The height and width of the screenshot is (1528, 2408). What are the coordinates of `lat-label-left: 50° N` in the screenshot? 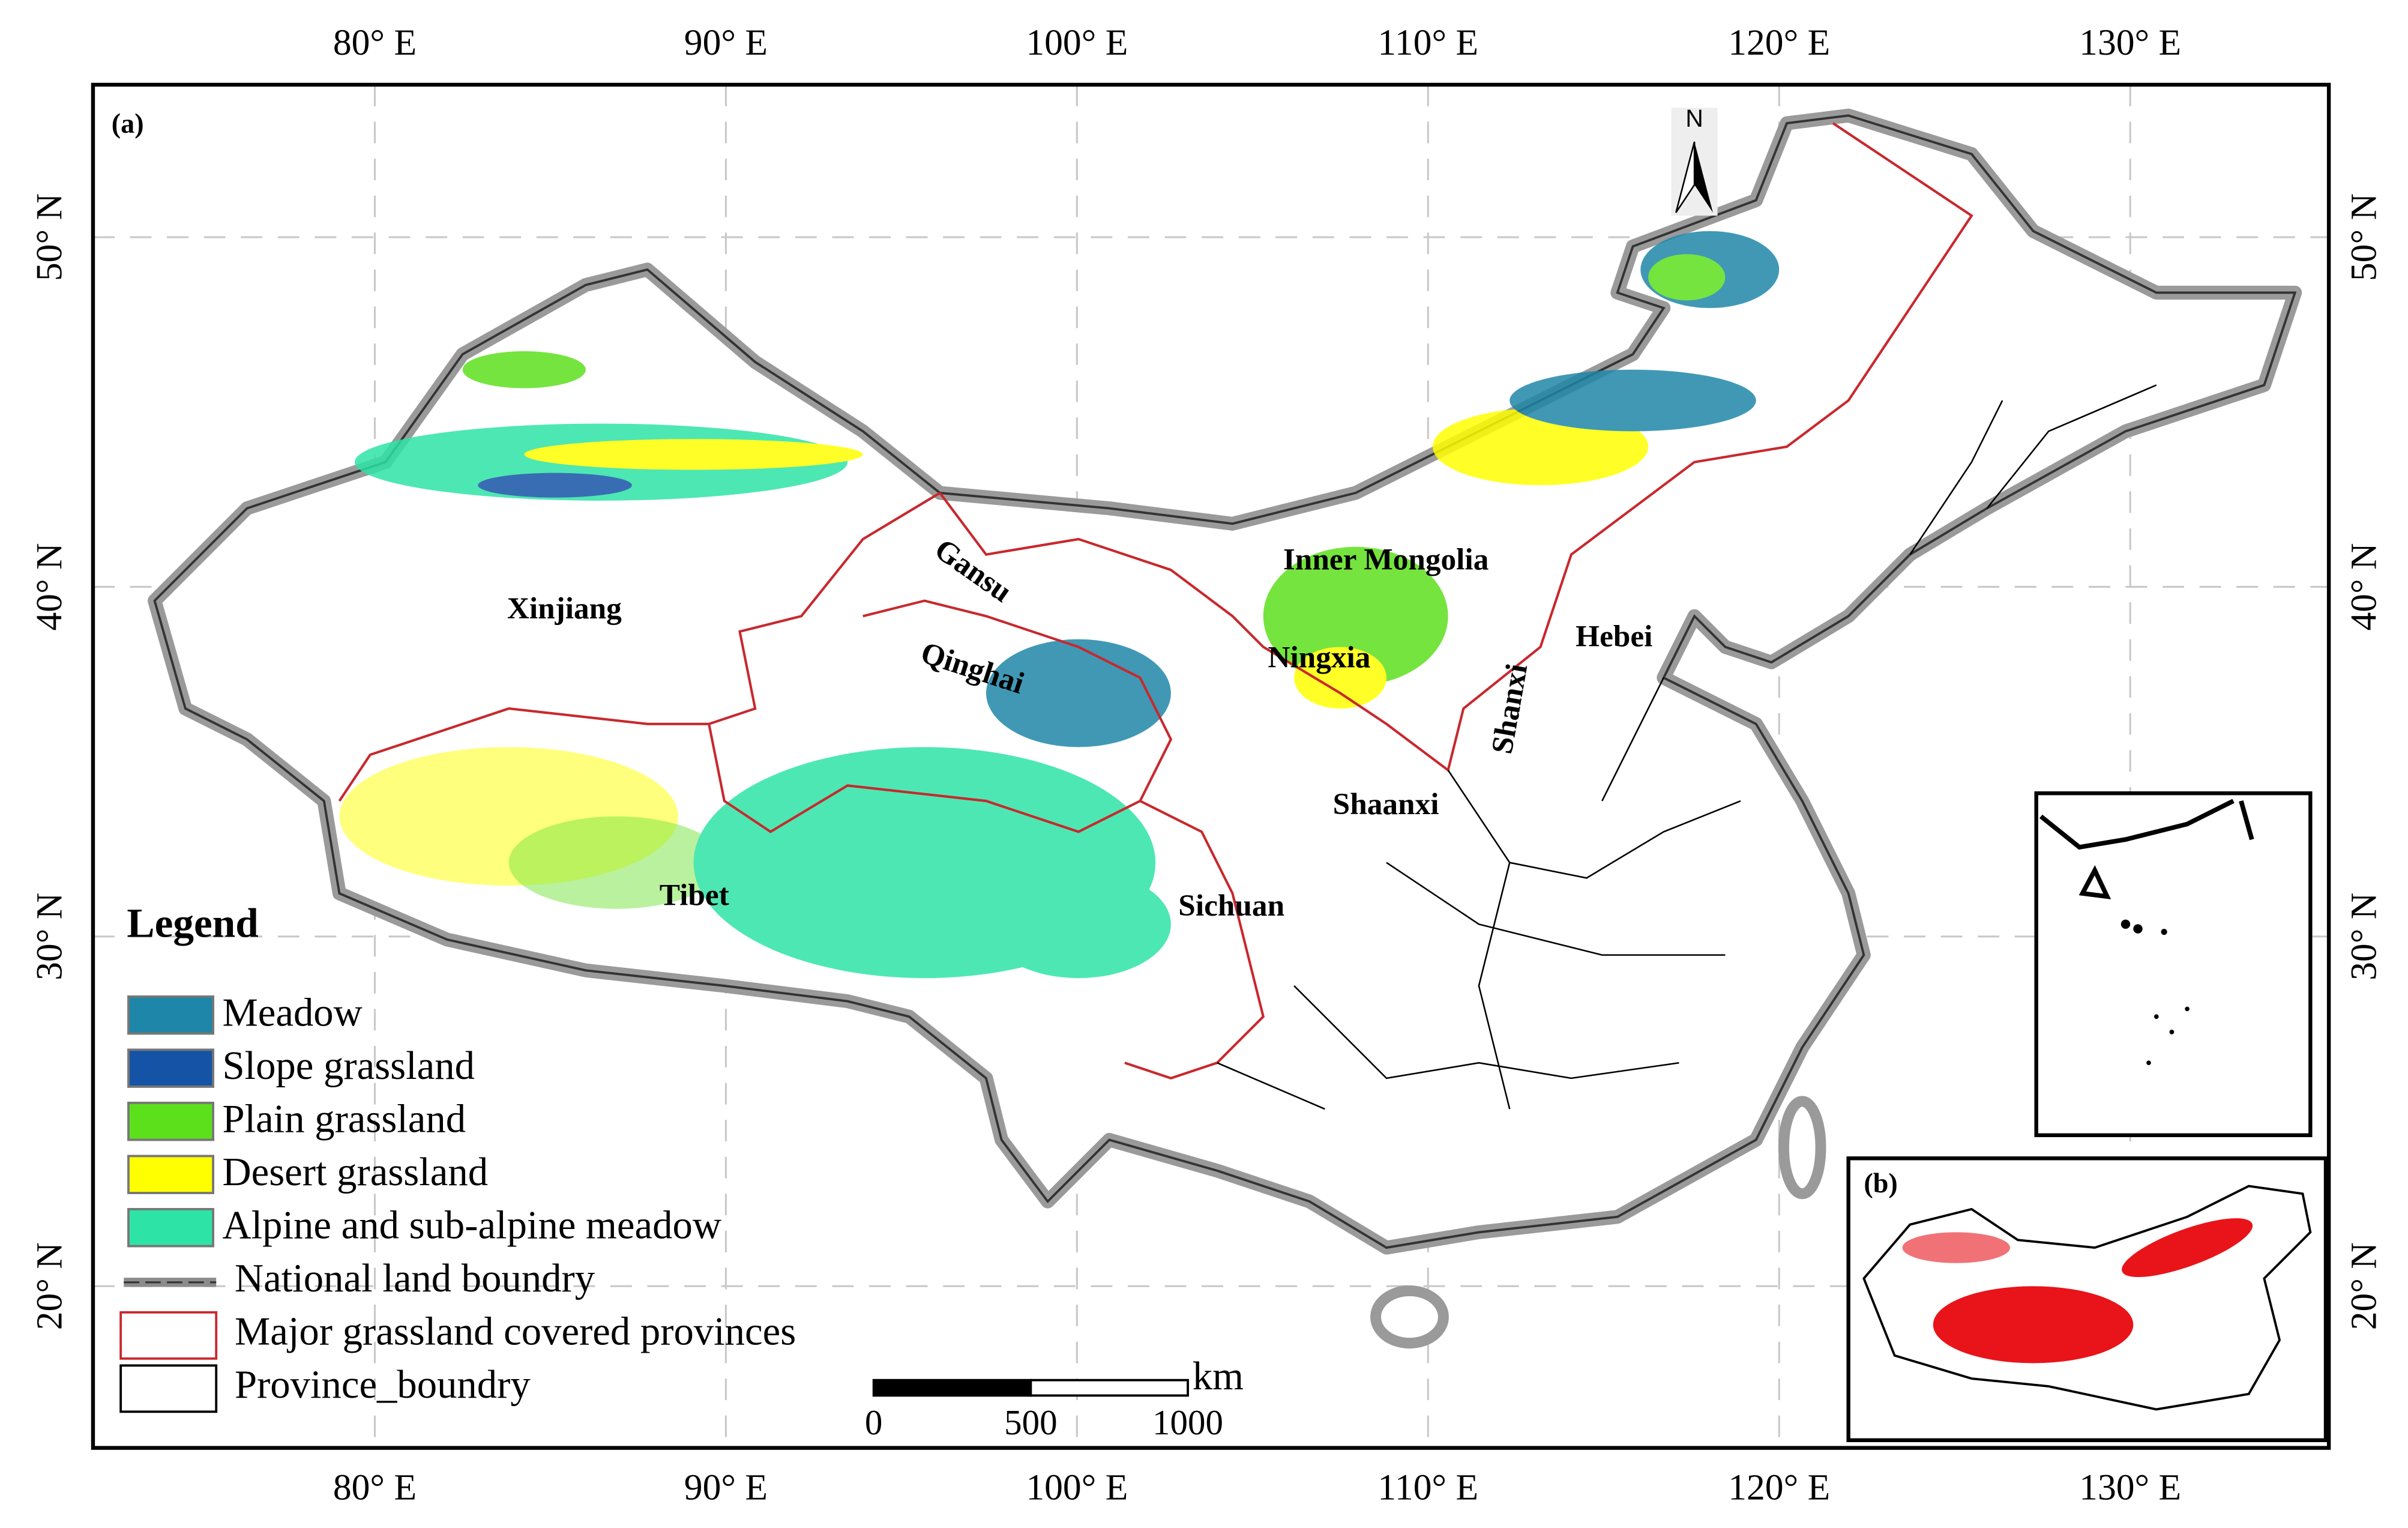 It's located at (49, 237).